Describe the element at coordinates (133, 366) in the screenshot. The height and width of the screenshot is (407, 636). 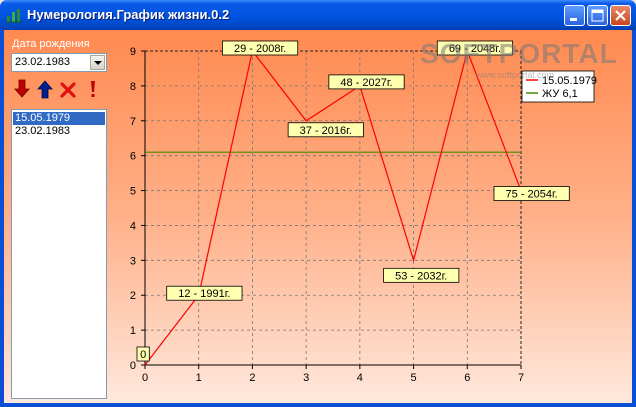
I see `y-tick-label: 0` at that location.